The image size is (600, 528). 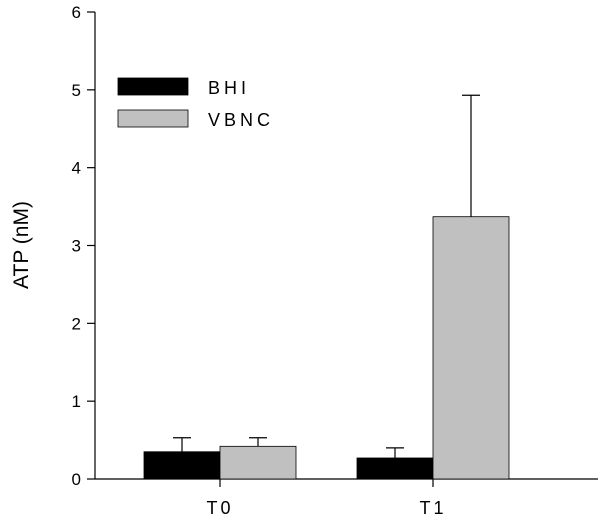 What do you see at coordinates (195, 103) in the screenshot?
I see `legend: BHI VBNC` at bounding box center [195, 103].